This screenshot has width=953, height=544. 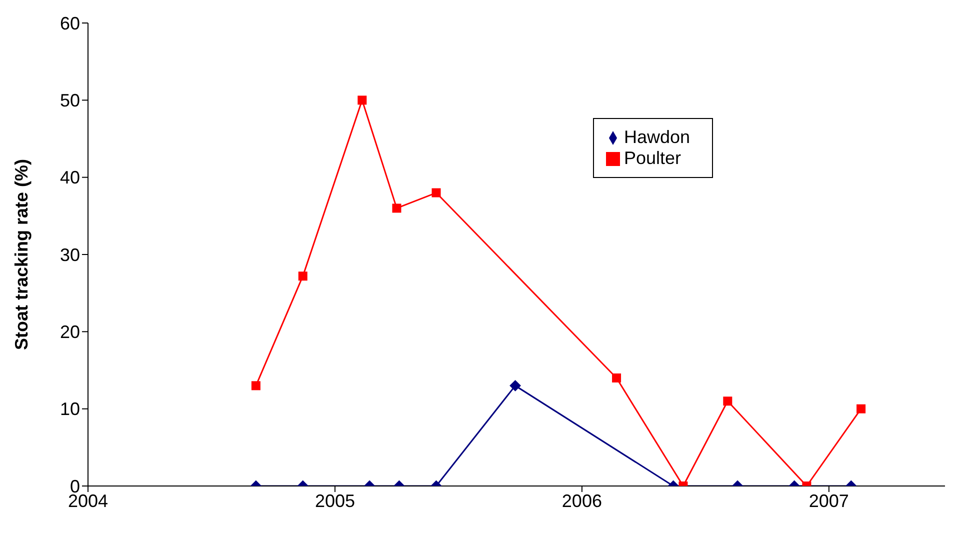 I want to click on legend-label: Poulter, so click(x=653, y=158).